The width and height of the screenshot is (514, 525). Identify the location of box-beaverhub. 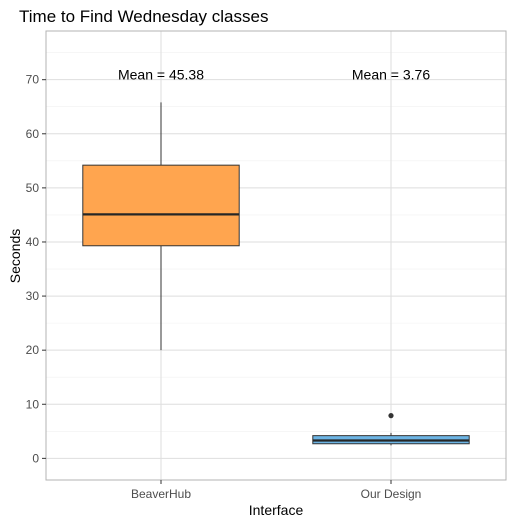
(161, 226).